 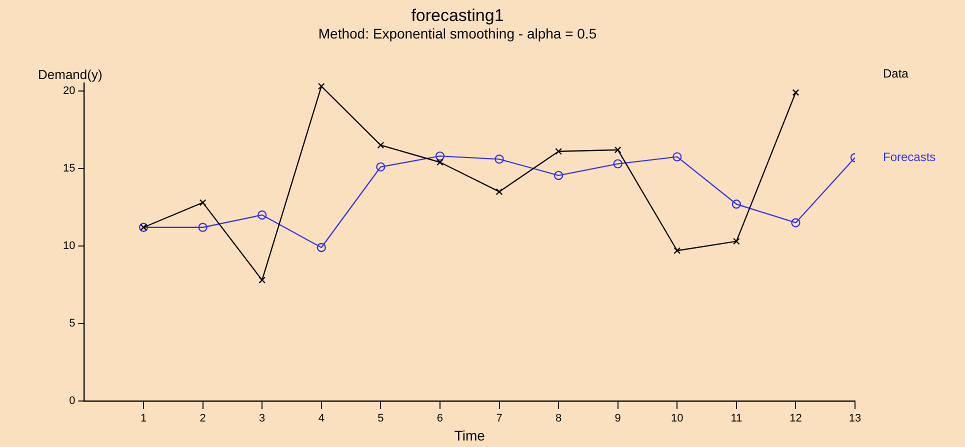 What do you see at coordinates (69, 90) in the screenshot?
I see `y-tick-label: 20` at bounding box center [69, 90].